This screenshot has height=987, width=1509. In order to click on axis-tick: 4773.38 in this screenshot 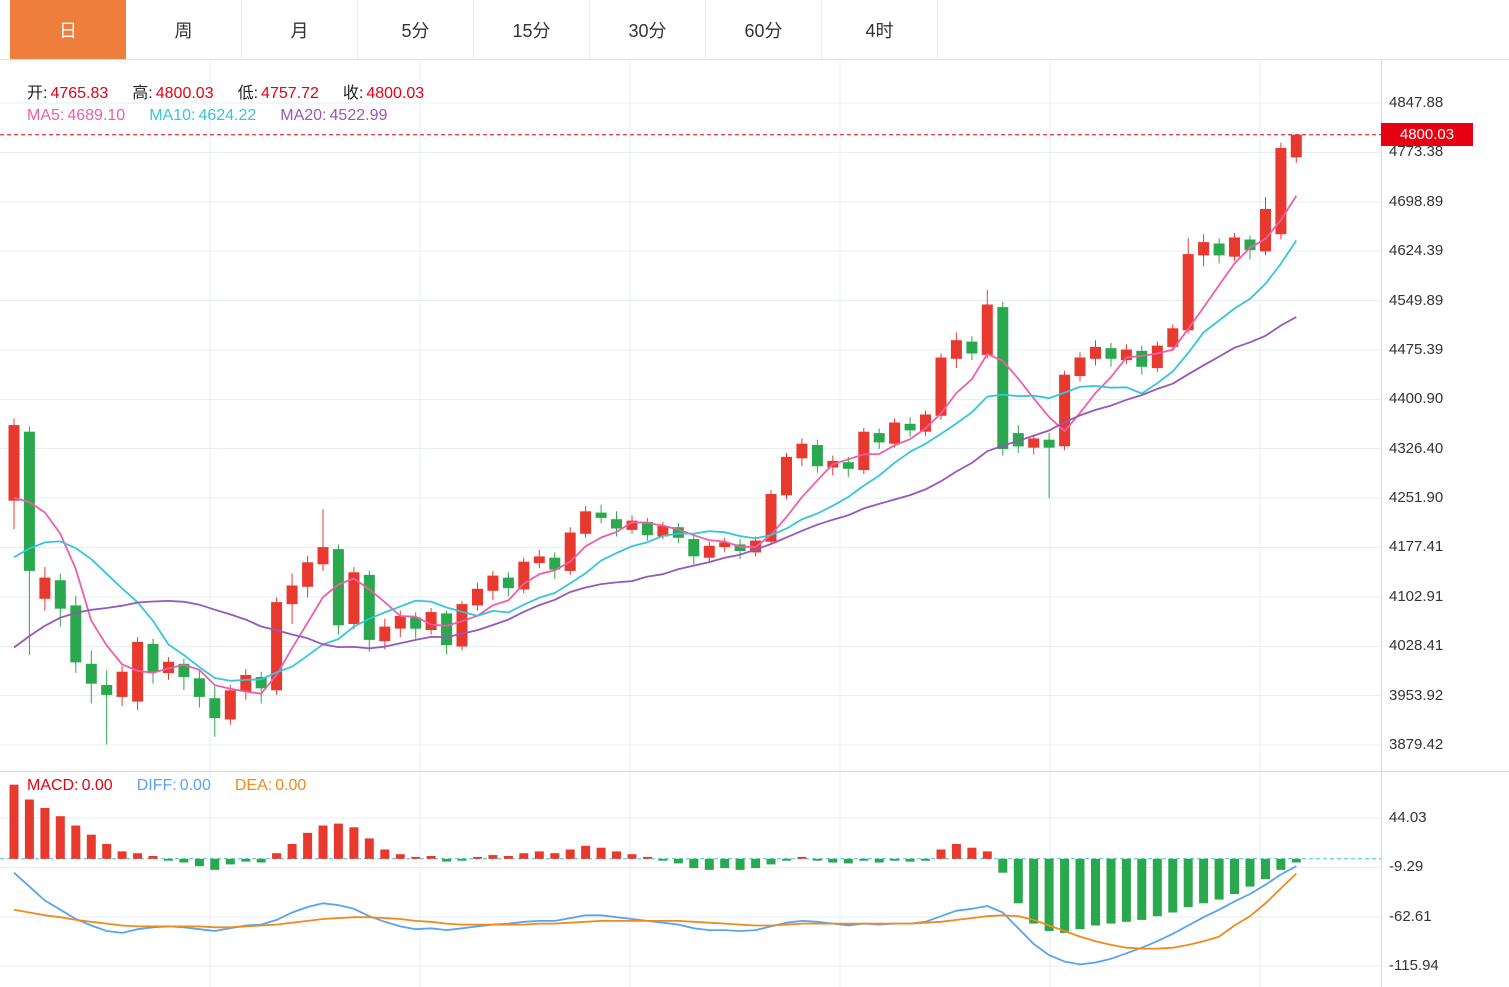, I will do `click(1416, 152)`.